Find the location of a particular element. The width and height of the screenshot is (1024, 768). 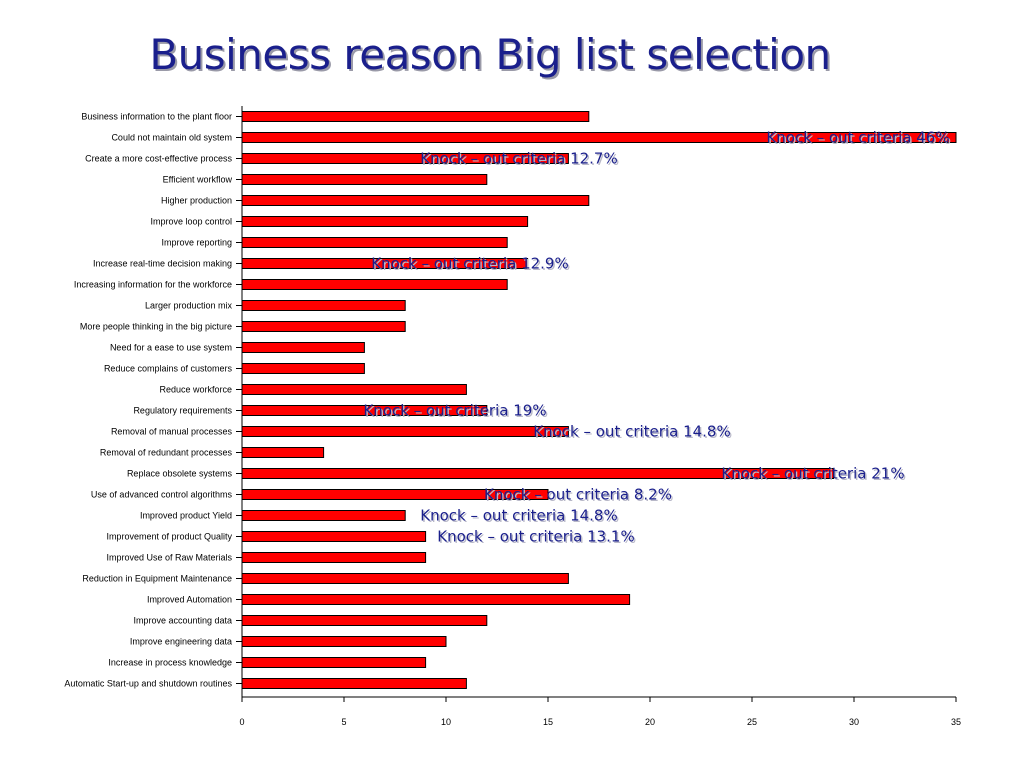

category-label: Larger production mix is located at coordinates (189, 306).